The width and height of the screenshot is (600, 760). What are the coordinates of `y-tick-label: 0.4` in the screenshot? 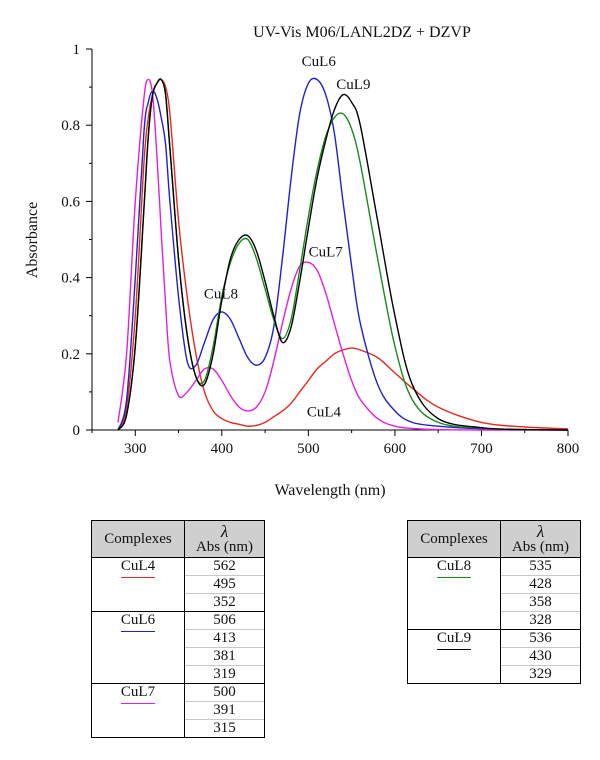 It's located at (70, 279).